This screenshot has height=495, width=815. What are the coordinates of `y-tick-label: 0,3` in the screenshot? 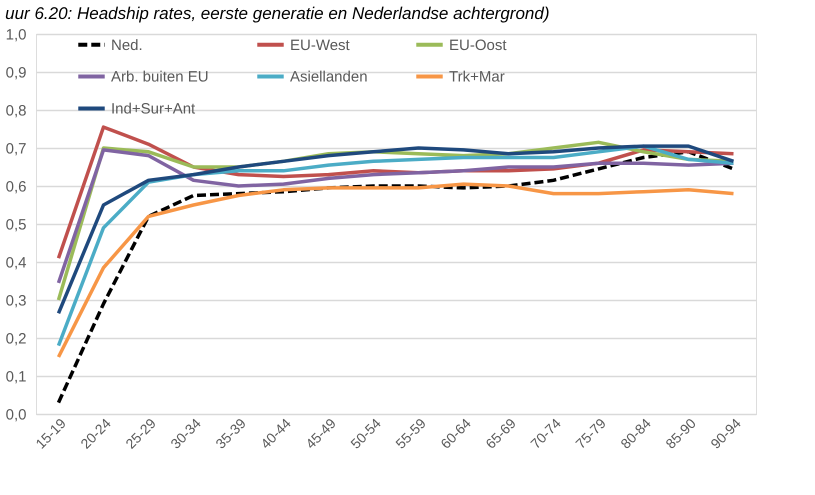 It's located at (16, 301).